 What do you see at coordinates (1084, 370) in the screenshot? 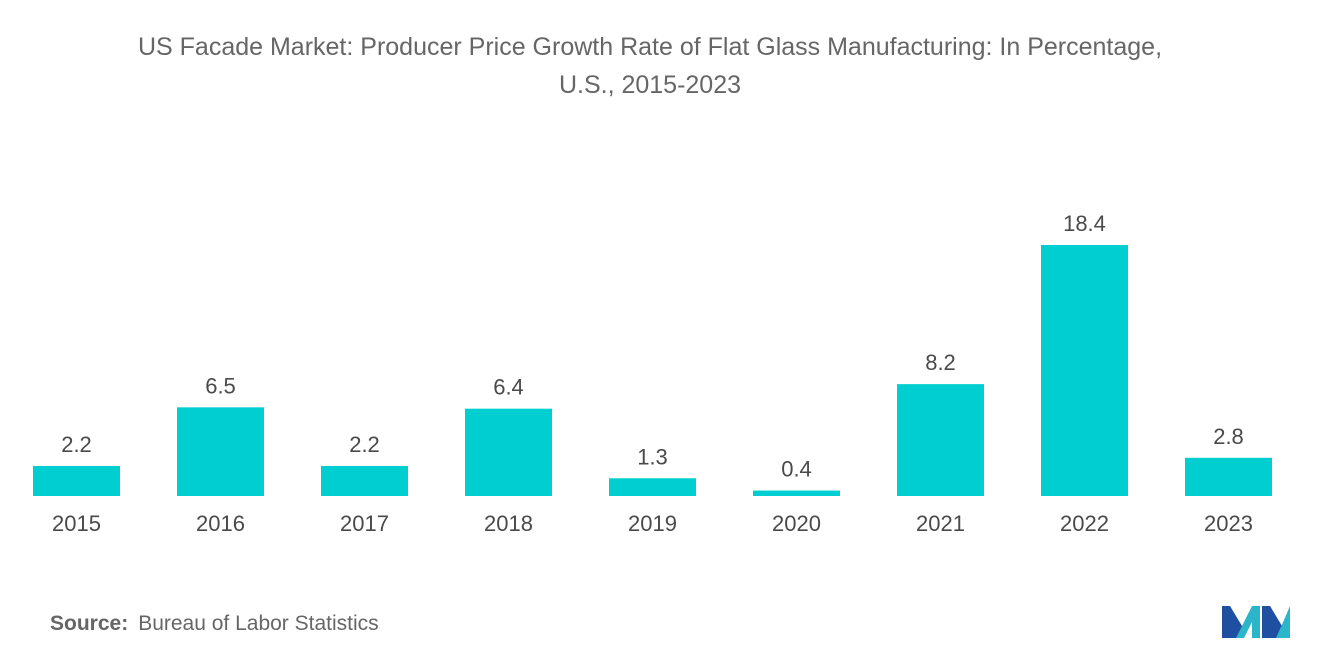
I see `bar-2022` at bounding box center [1084, 370].